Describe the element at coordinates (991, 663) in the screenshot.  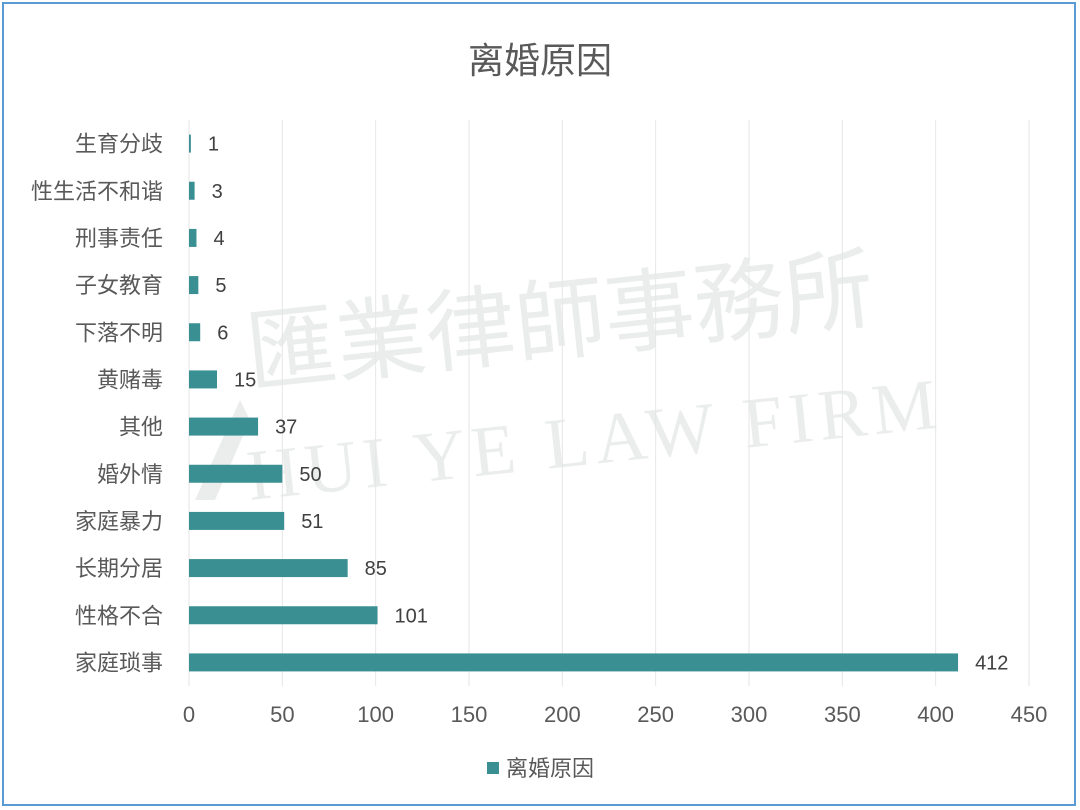
I see `data-label: 412` at that location.